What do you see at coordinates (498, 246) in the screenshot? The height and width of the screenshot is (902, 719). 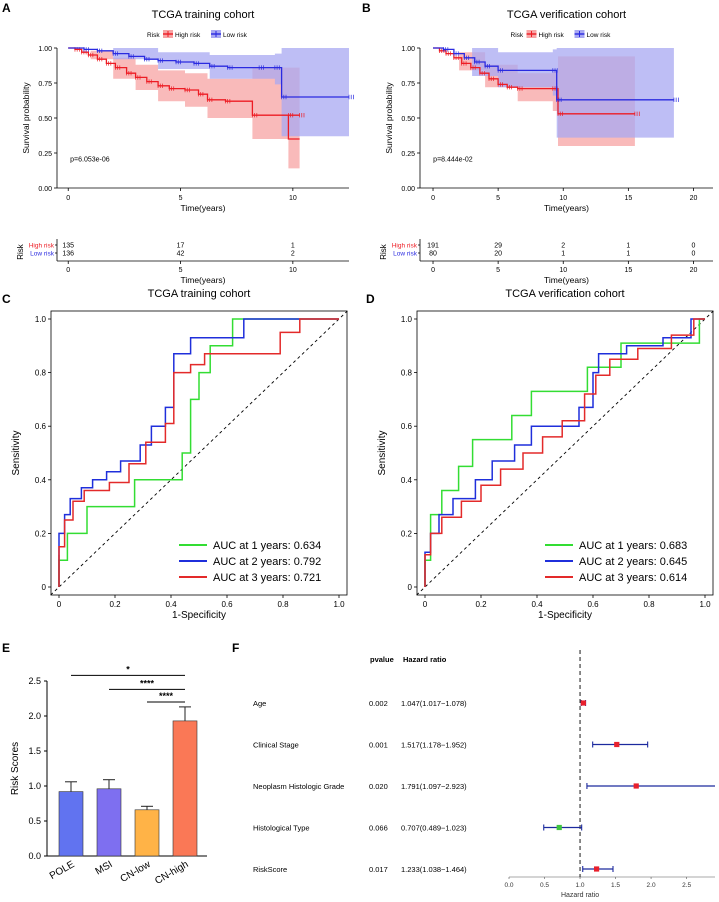 I see `risk-count: 29` at bounding box center [498, 246].